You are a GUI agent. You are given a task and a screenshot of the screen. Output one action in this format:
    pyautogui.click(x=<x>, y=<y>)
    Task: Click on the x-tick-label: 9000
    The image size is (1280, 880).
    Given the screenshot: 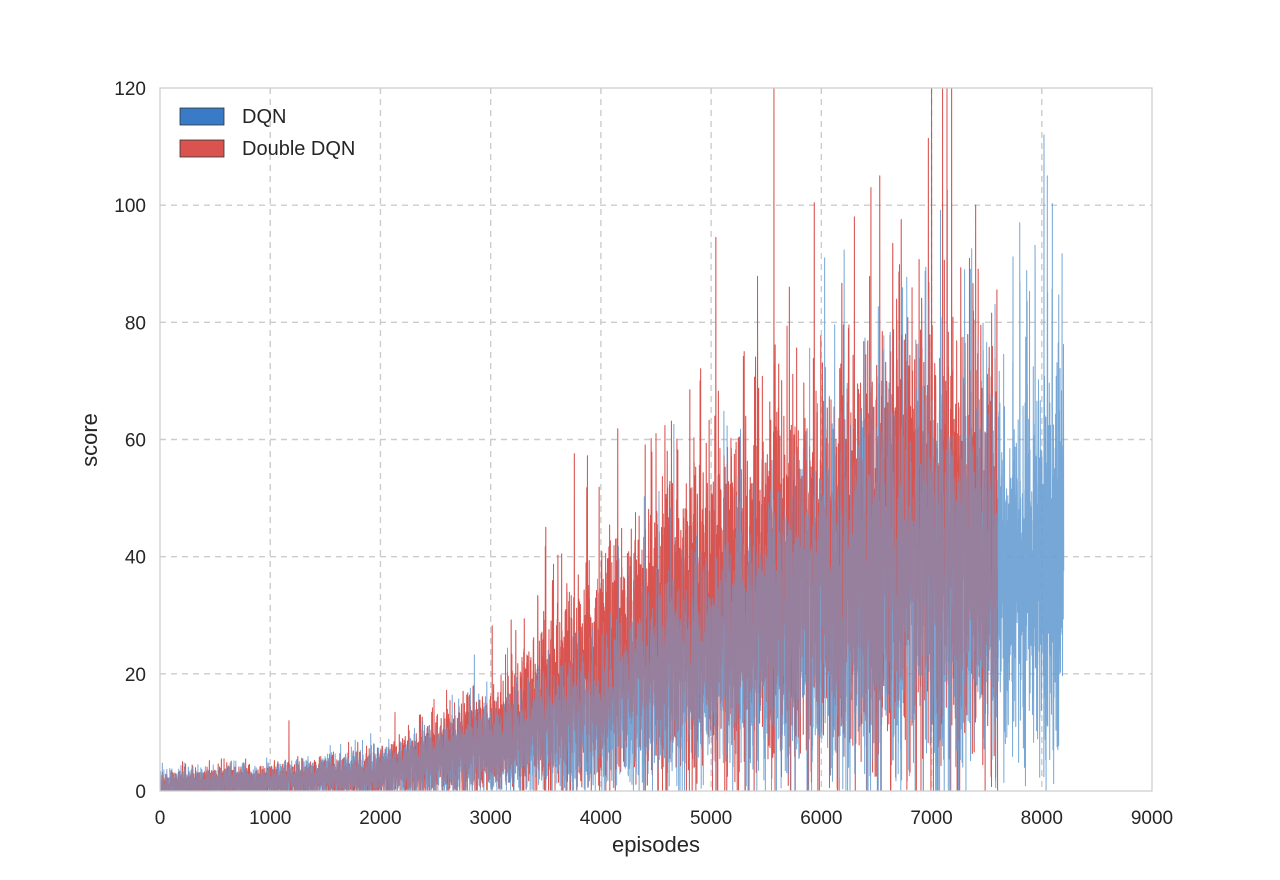 What is the action you would take?
    pyautogui.click(x=1152, y=818)
    